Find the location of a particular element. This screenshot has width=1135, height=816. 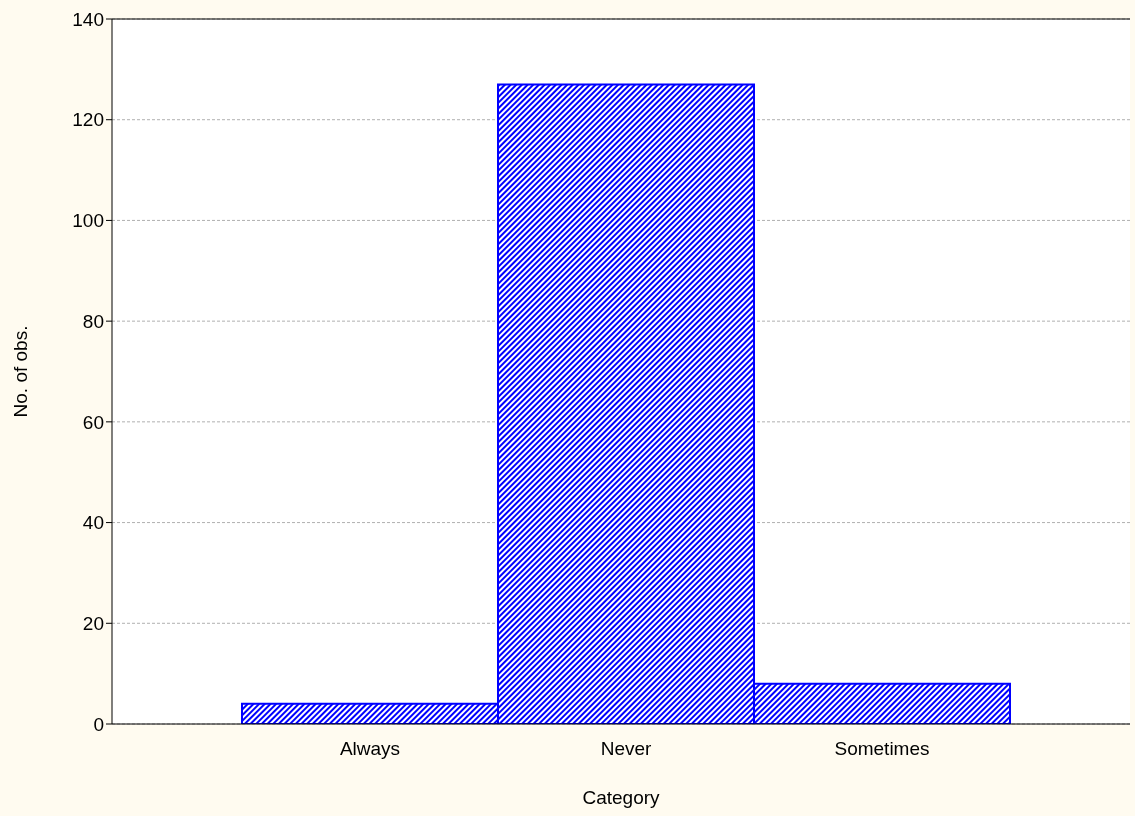

y-tick-label: 60 is located at coordinates (93, 422).